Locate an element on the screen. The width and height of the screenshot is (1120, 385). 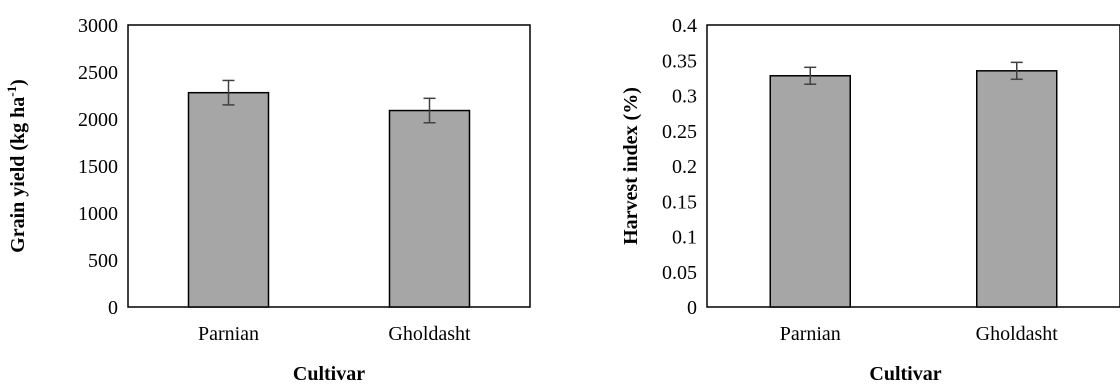
y-tick-label: 500 is located at coordinates (103, 261).